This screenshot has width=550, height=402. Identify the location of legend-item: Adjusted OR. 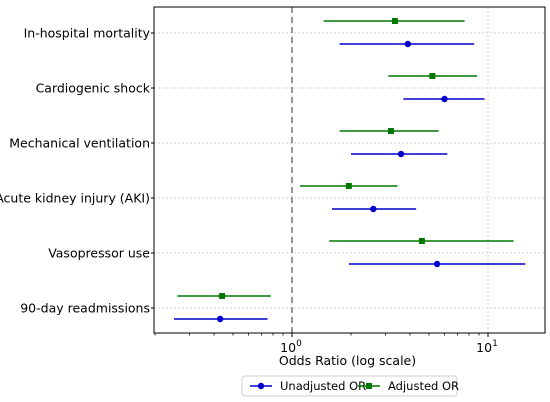
(408, 386).